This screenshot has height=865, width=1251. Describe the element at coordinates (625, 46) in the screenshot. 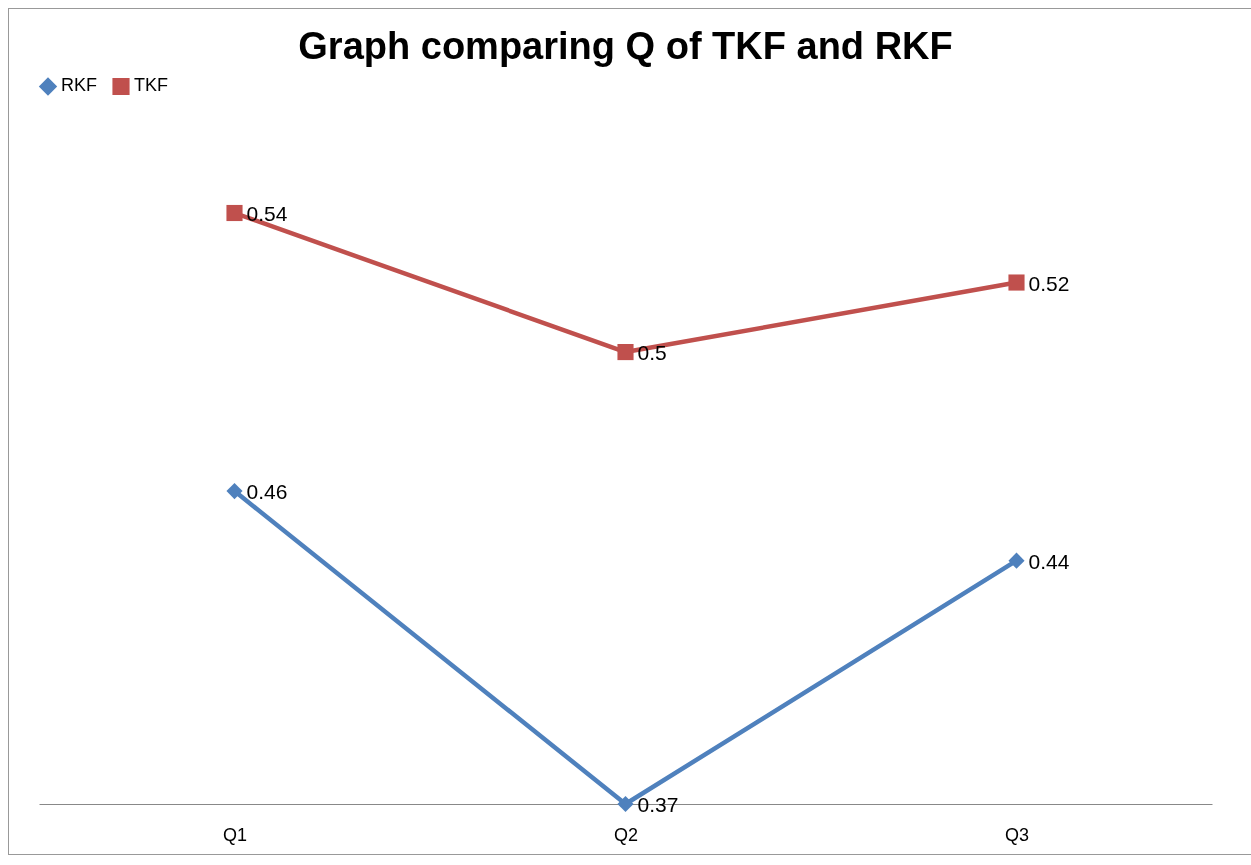

I see `chart-title: Graph comparing Q of TKF and RKF` at that location.